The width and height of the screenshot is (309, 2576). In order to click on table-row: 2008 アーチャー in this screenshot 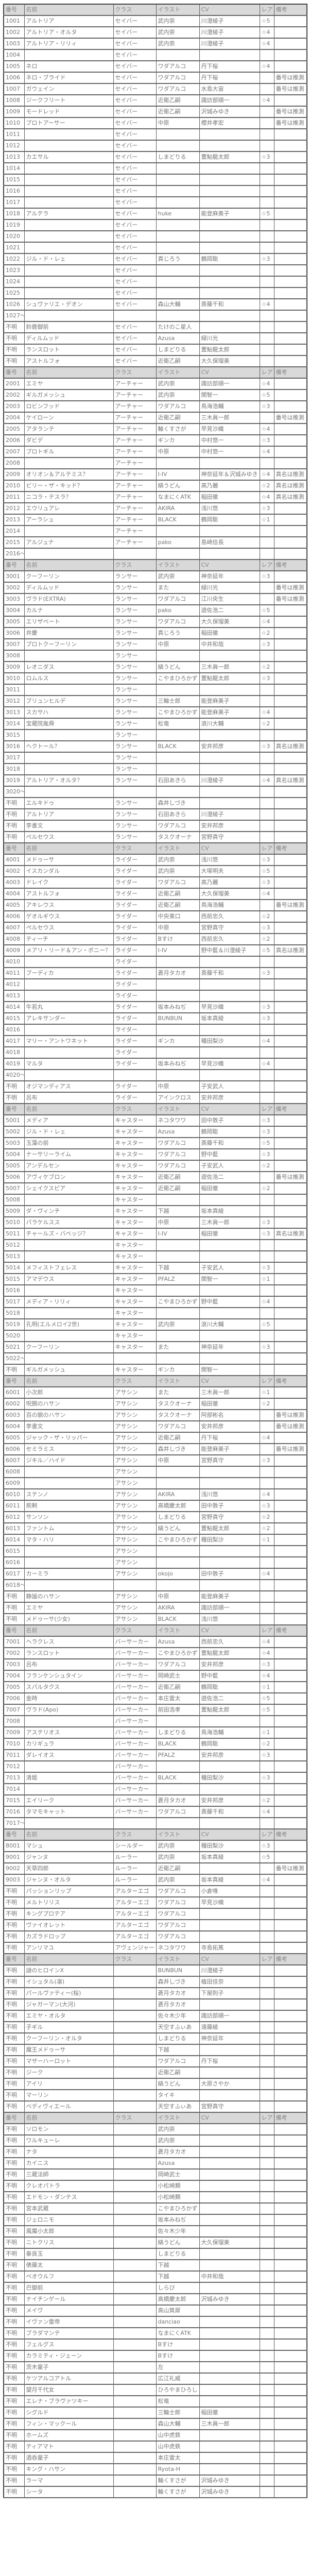, I will do `click(155, 463)`.